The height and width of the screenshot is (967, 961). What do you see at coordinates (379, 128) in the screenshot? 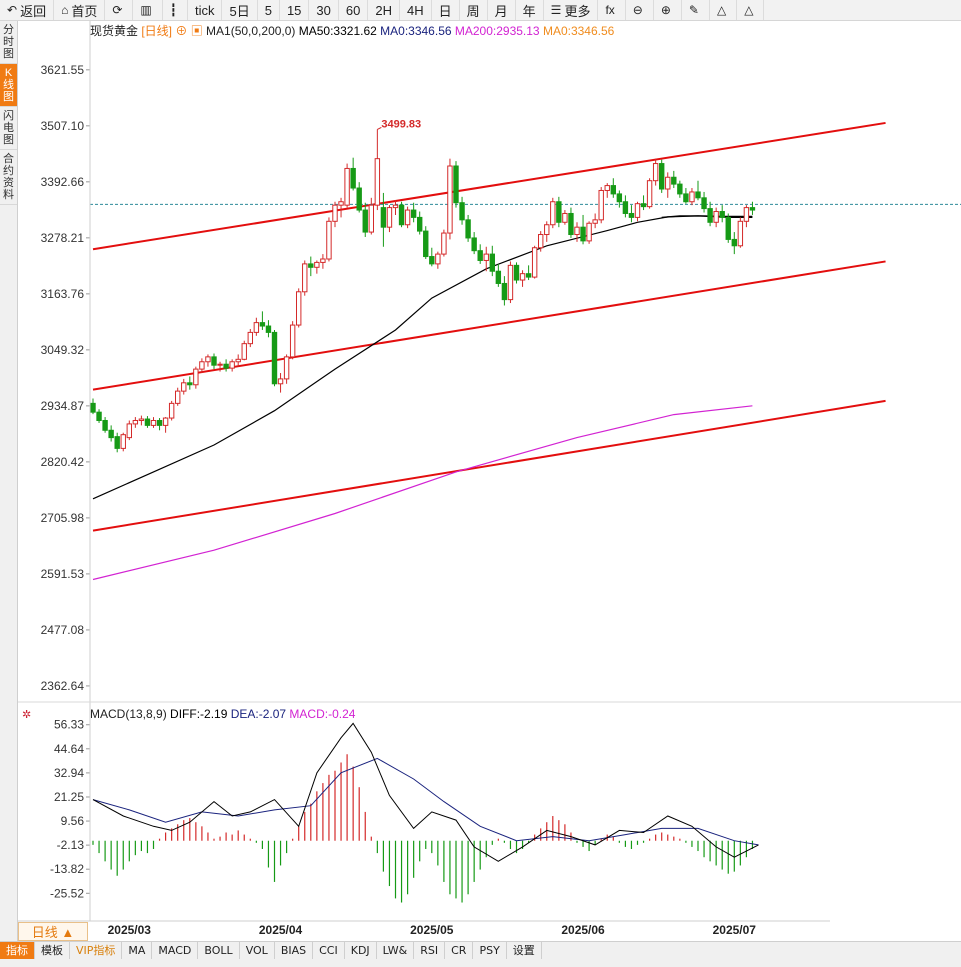
I see `high-annotation-pointer` at bounding box center [379, 128].